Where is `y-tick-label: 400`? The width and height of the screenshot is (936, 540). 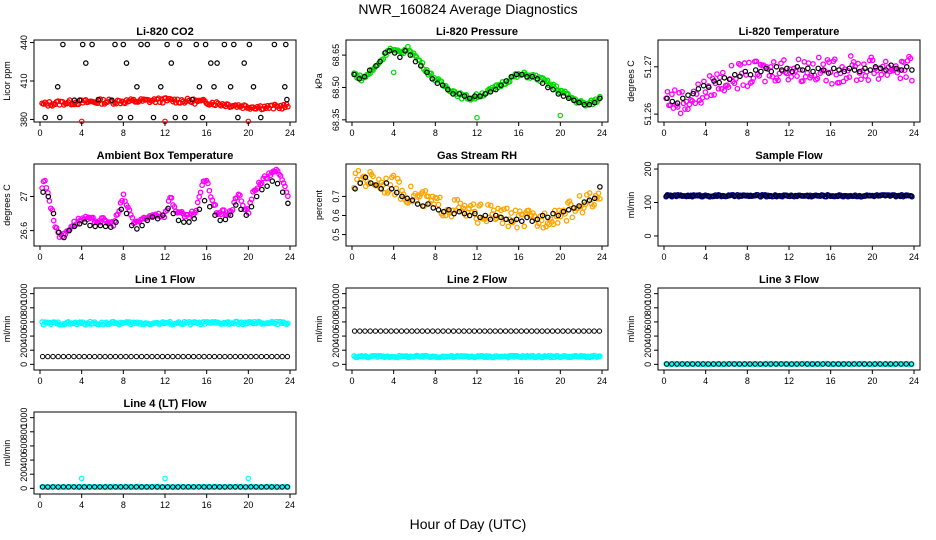 y-tick-label: 400 is located at coordinates (24, 336).